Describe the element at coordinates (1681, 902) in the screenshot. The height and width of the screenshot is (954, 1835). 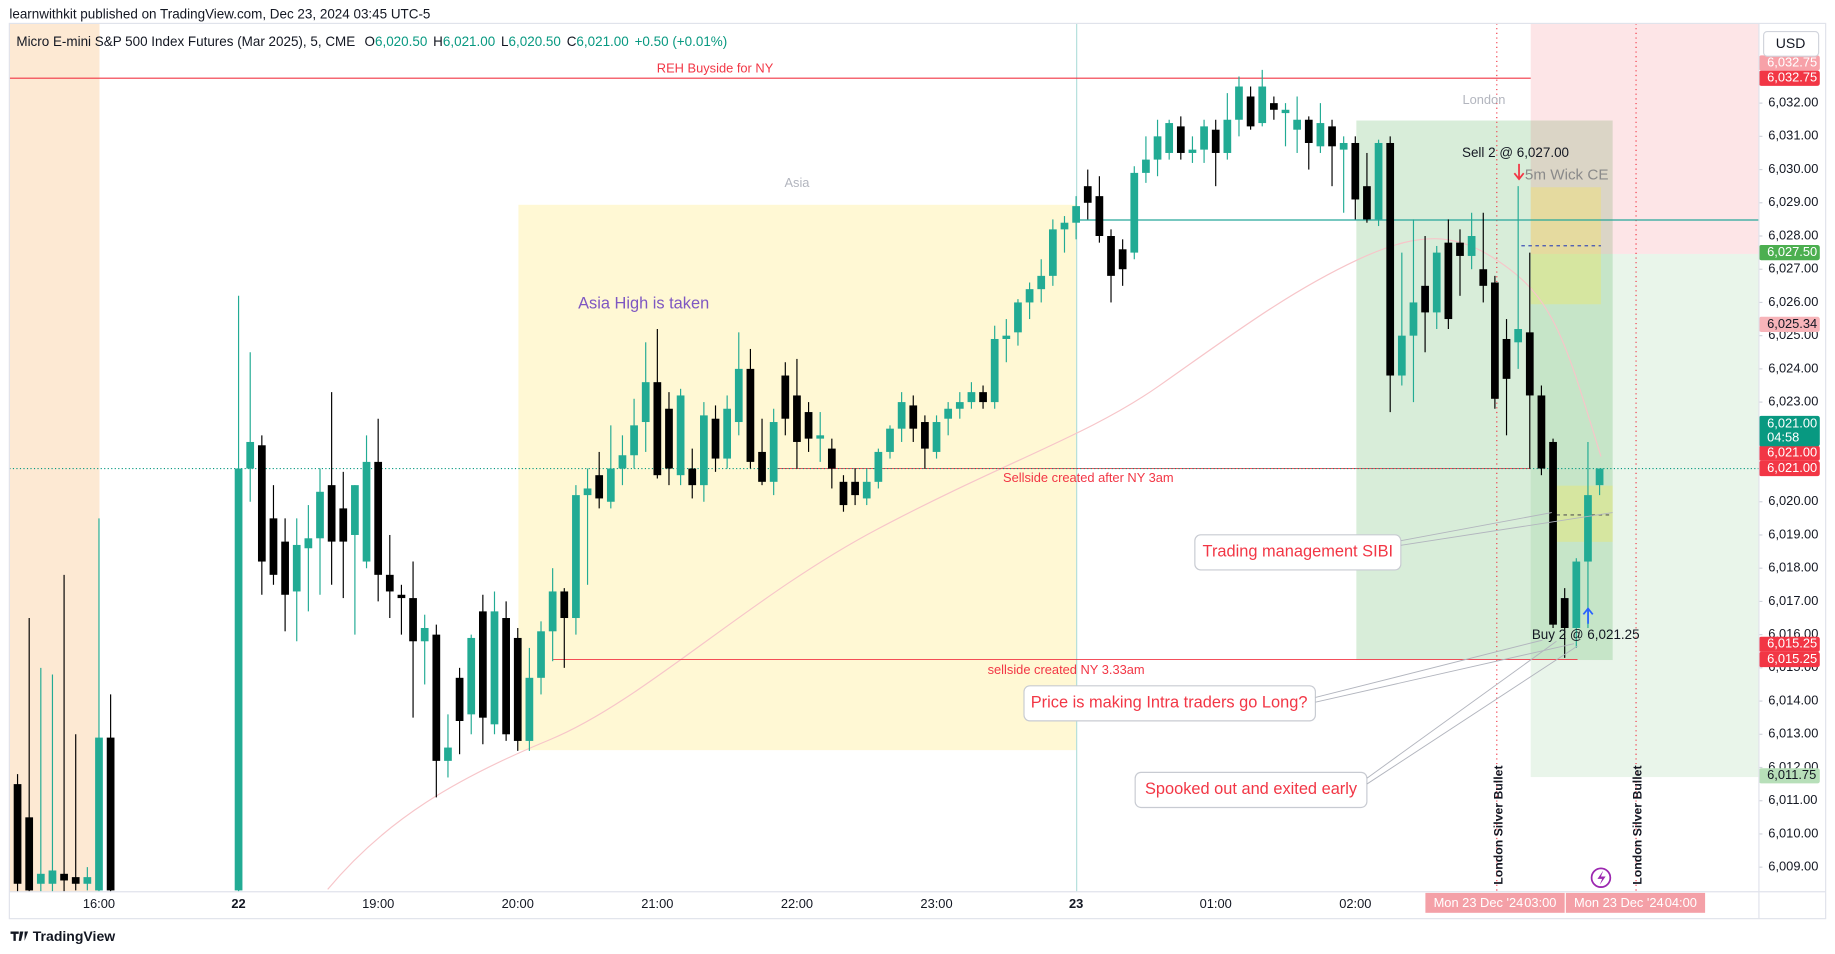
I see `time-marker-time: 04:00` at that location.